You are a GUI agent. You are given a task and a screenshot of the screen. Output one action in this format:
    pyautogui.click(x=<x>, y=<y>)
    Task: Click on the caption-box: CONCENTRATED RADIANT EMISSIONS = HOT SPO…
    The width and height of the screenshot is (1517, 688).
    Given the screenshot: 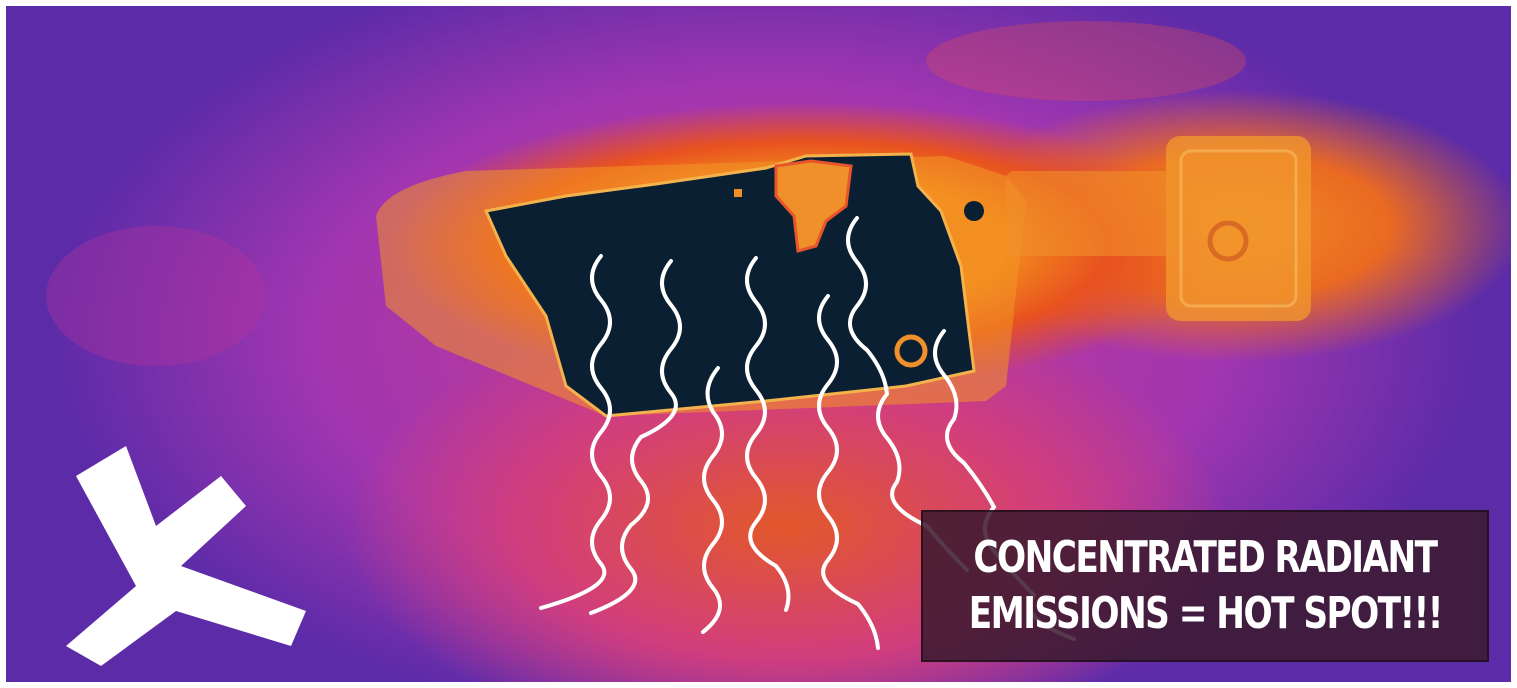 What is the action you would take?
    pyautogui.click(x=1205, y=586)
    